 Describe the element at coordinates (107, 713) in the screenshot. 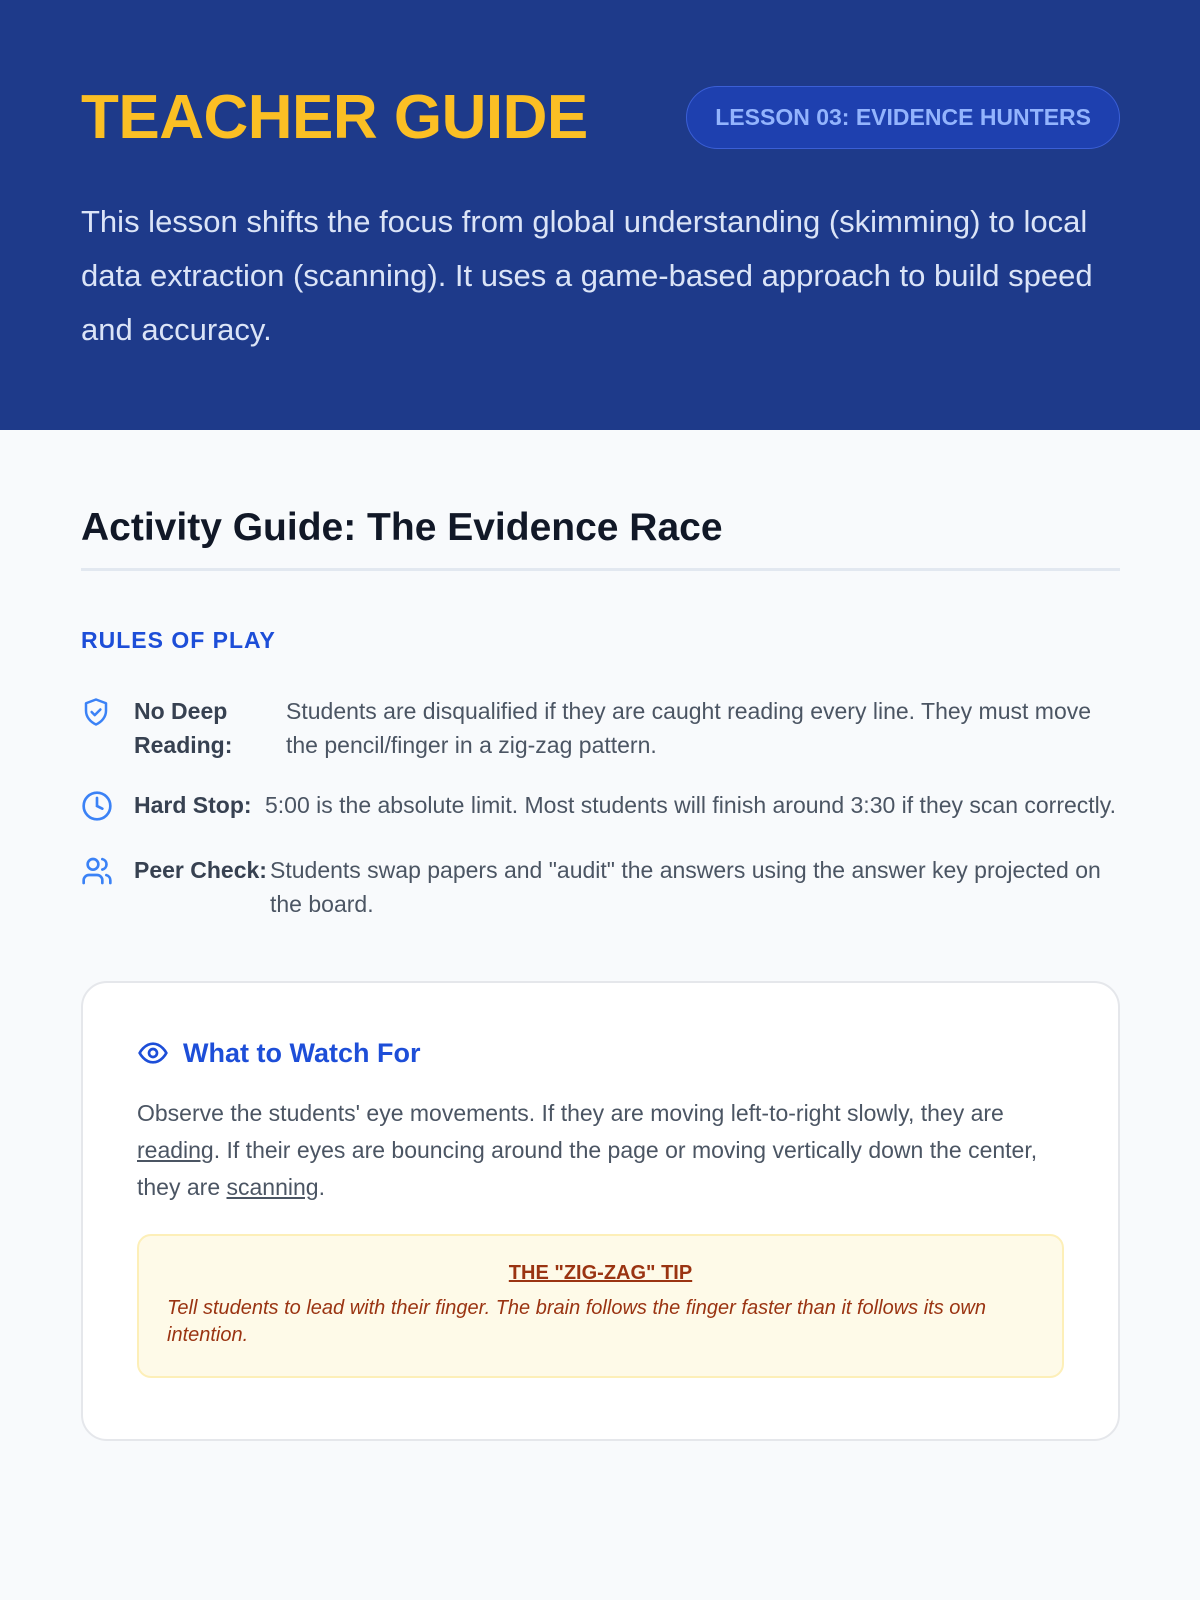

I see `shield-check-icon` at that location.